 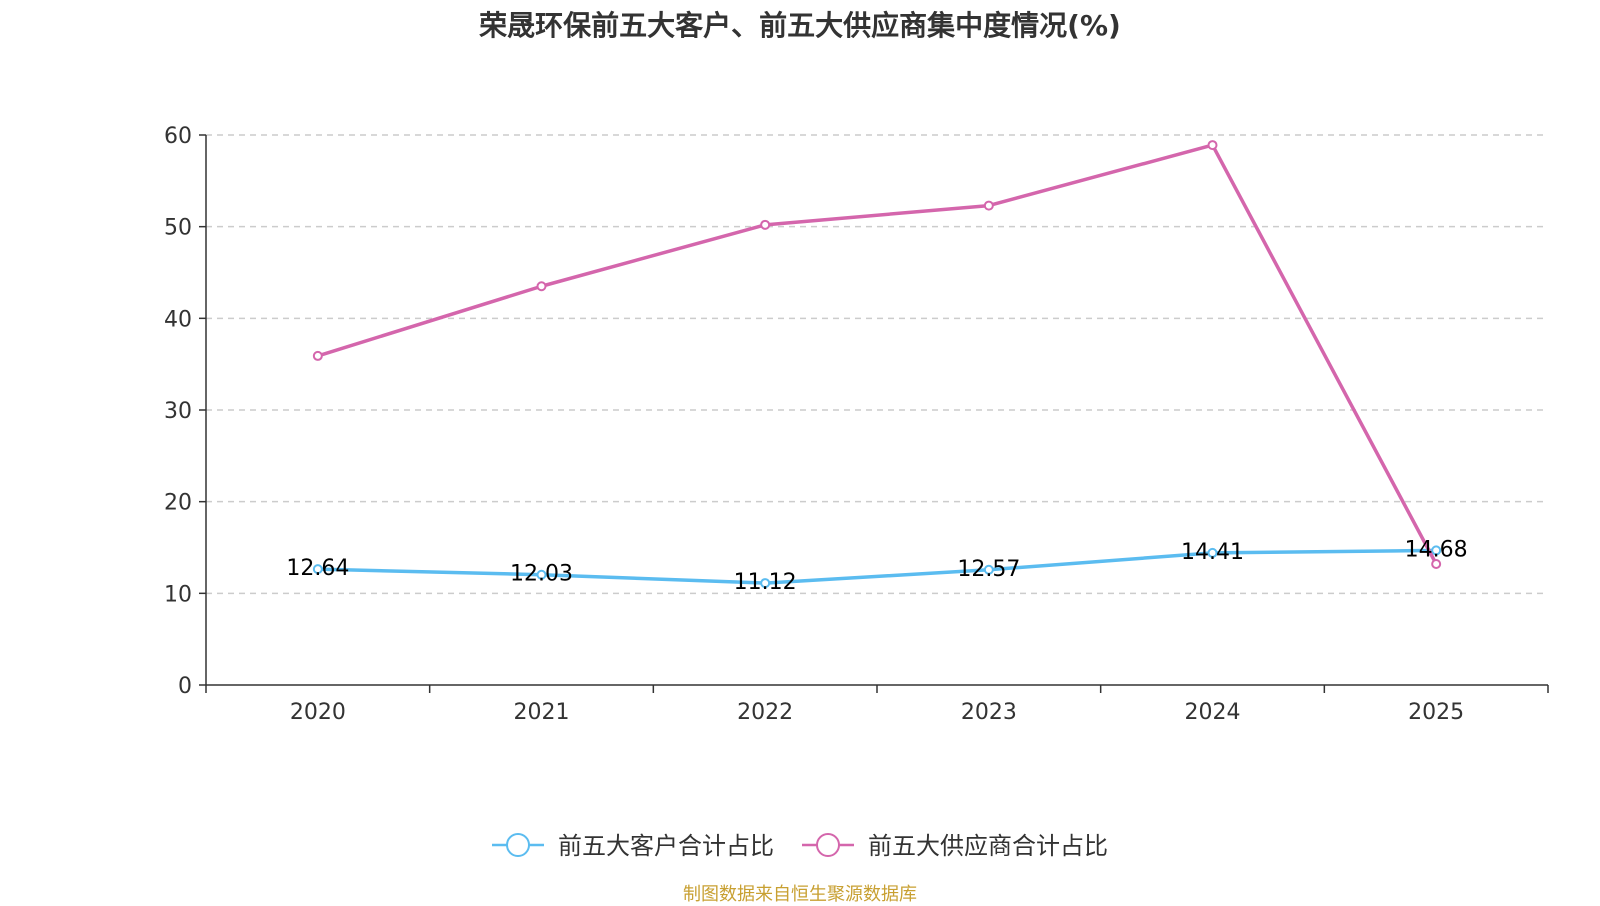 What do you see at coordinates (185, 686) in the screenshot?
I see `y-tick-label: 0` at bounding box center [185, 686].